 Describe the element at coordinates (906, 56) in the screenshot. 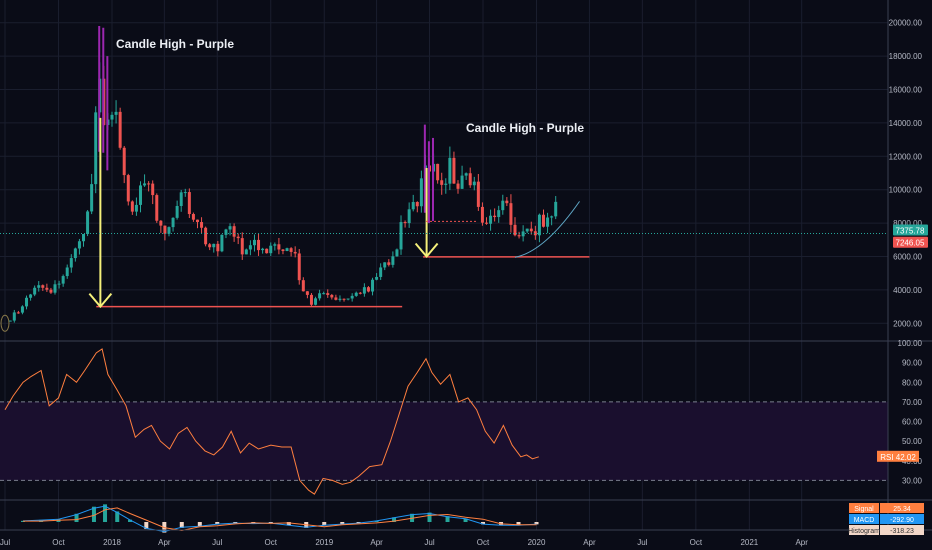

I see `price-tick-label: 18000.00` at that location.